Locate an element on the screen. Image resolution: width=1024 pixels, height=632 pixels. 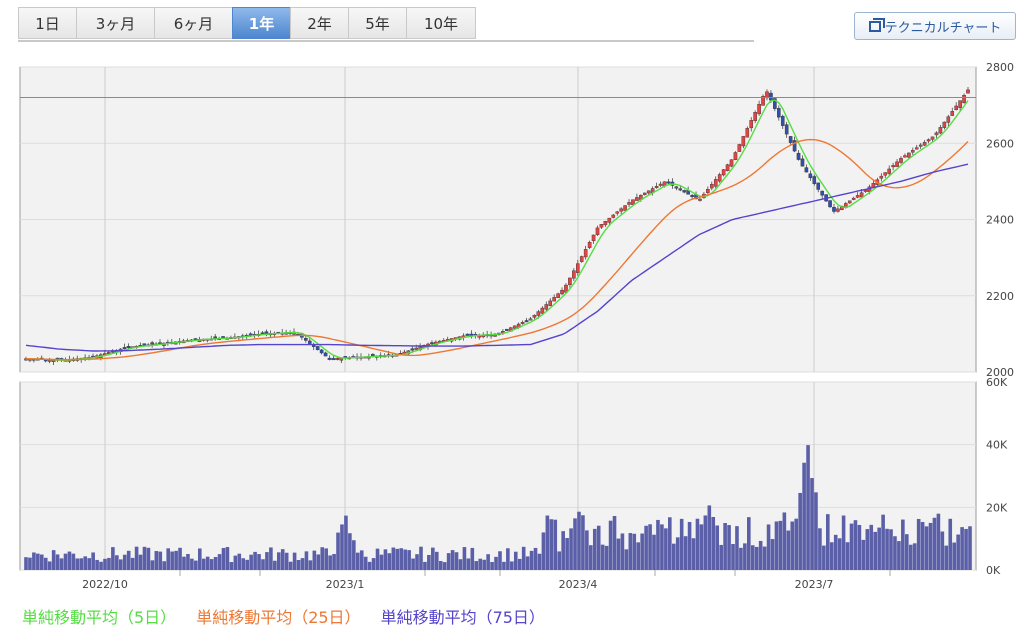
legend-ma75: 単純移動平均（75日） is located at coordinates (462, 617).